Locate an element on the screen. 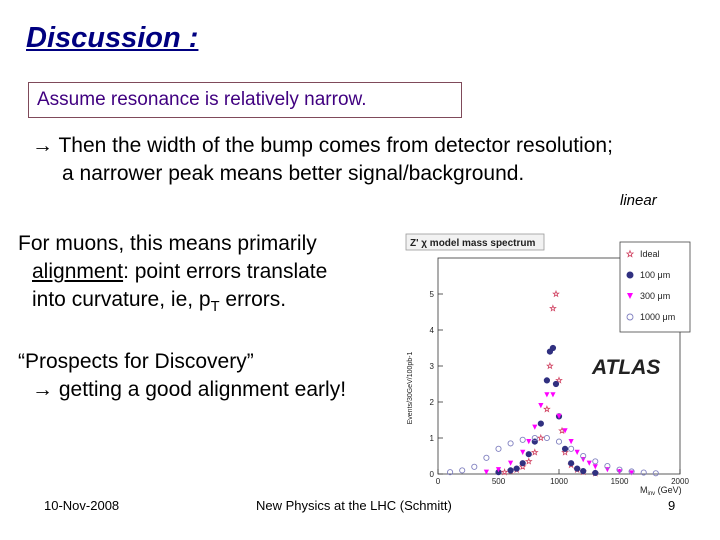 The image size is (720, 540). y-tick-label: 0 is located at coordinates (432, 474).